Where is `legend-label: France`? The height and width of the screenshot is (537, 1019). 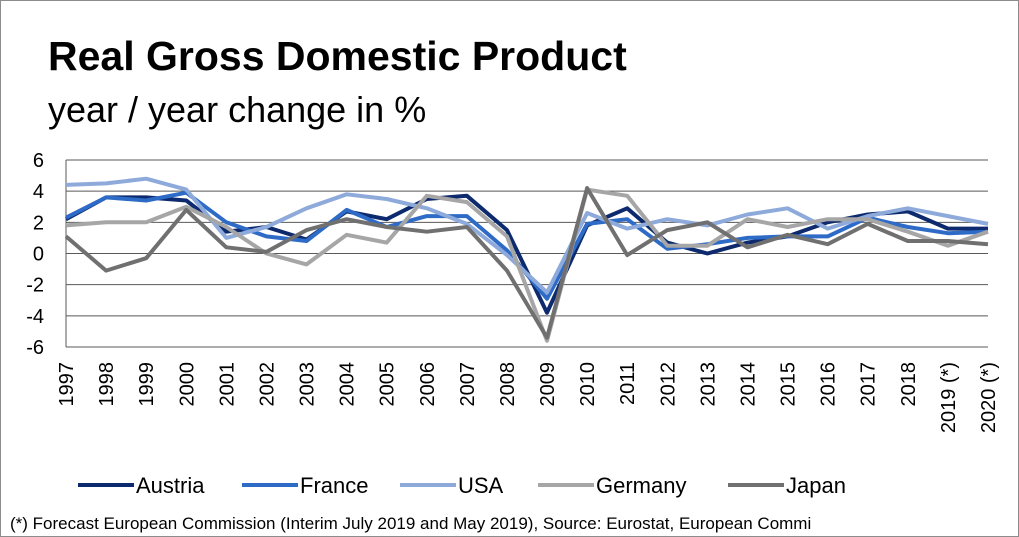
legend-label: France is located at coordinates (334, 485).